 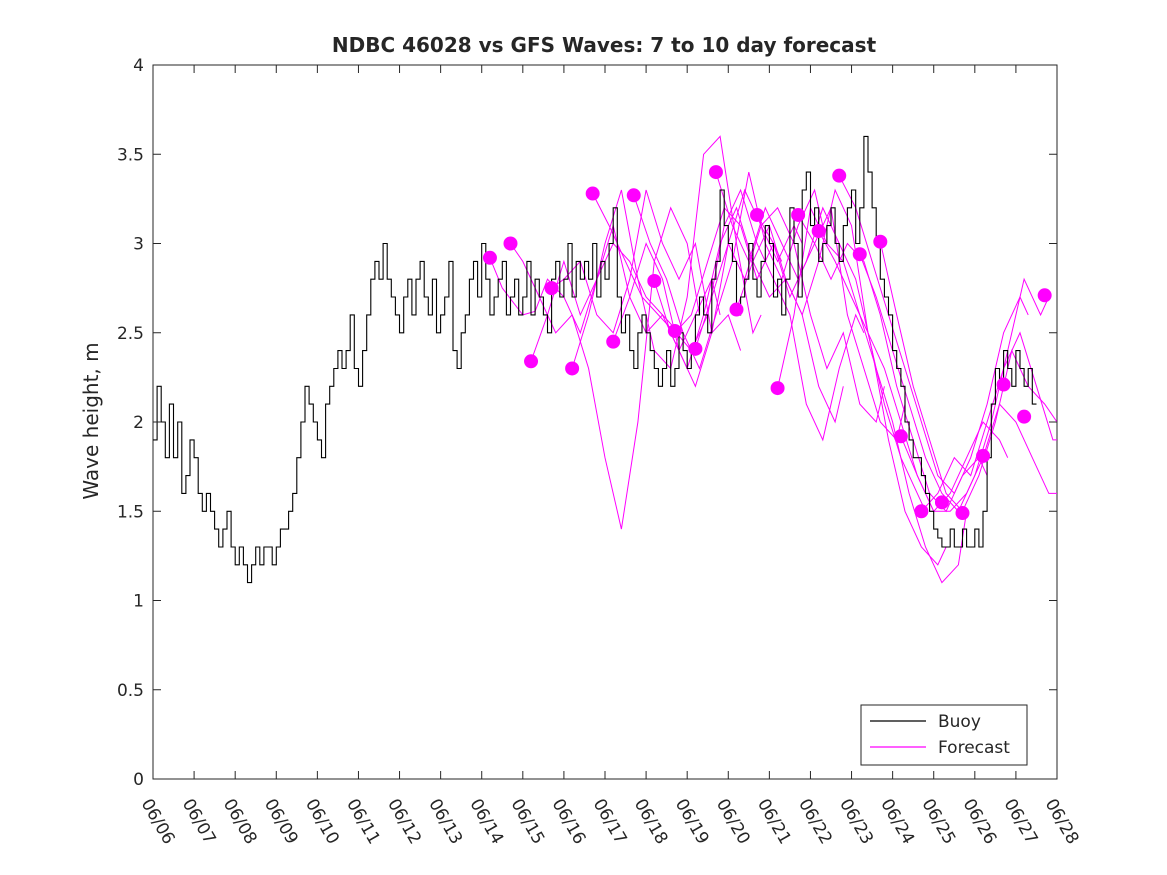 I want to click on y-axis-label: Wave height, m, so click(x=91, y=420).